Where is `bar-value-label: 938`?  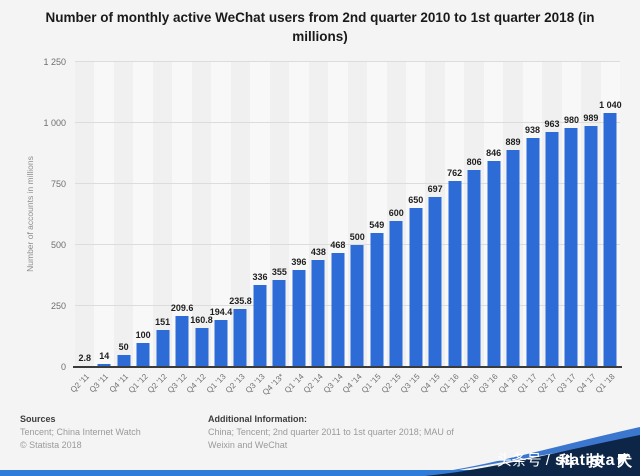
bar-value-label: 938 is located at coordinates (533, 130).